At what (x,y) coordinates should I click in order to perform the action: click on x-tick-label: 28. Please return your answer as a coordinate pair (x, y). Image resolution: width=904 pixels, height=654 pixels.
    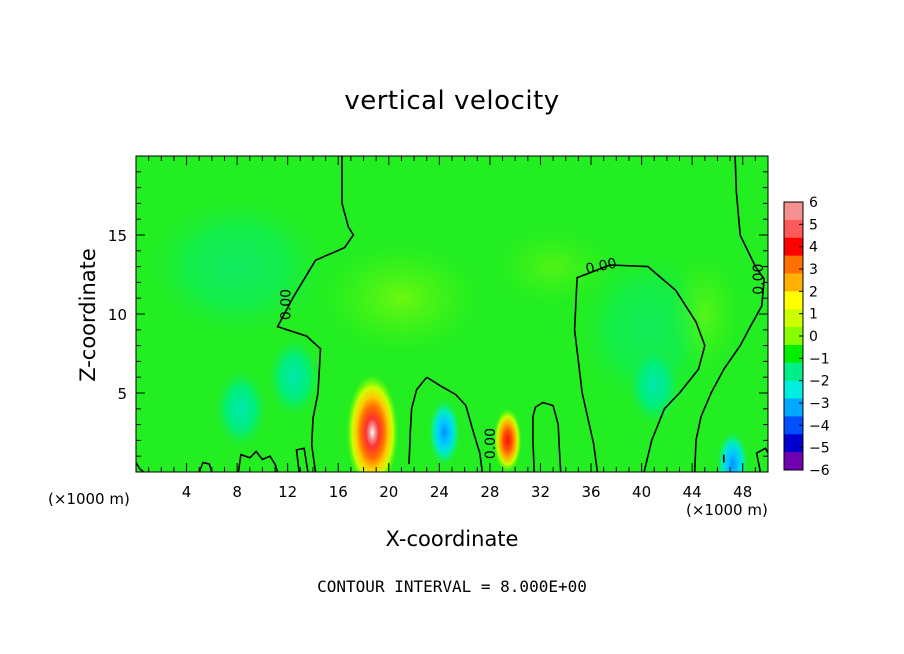
    Looking at the image, I should click on (489, 492).